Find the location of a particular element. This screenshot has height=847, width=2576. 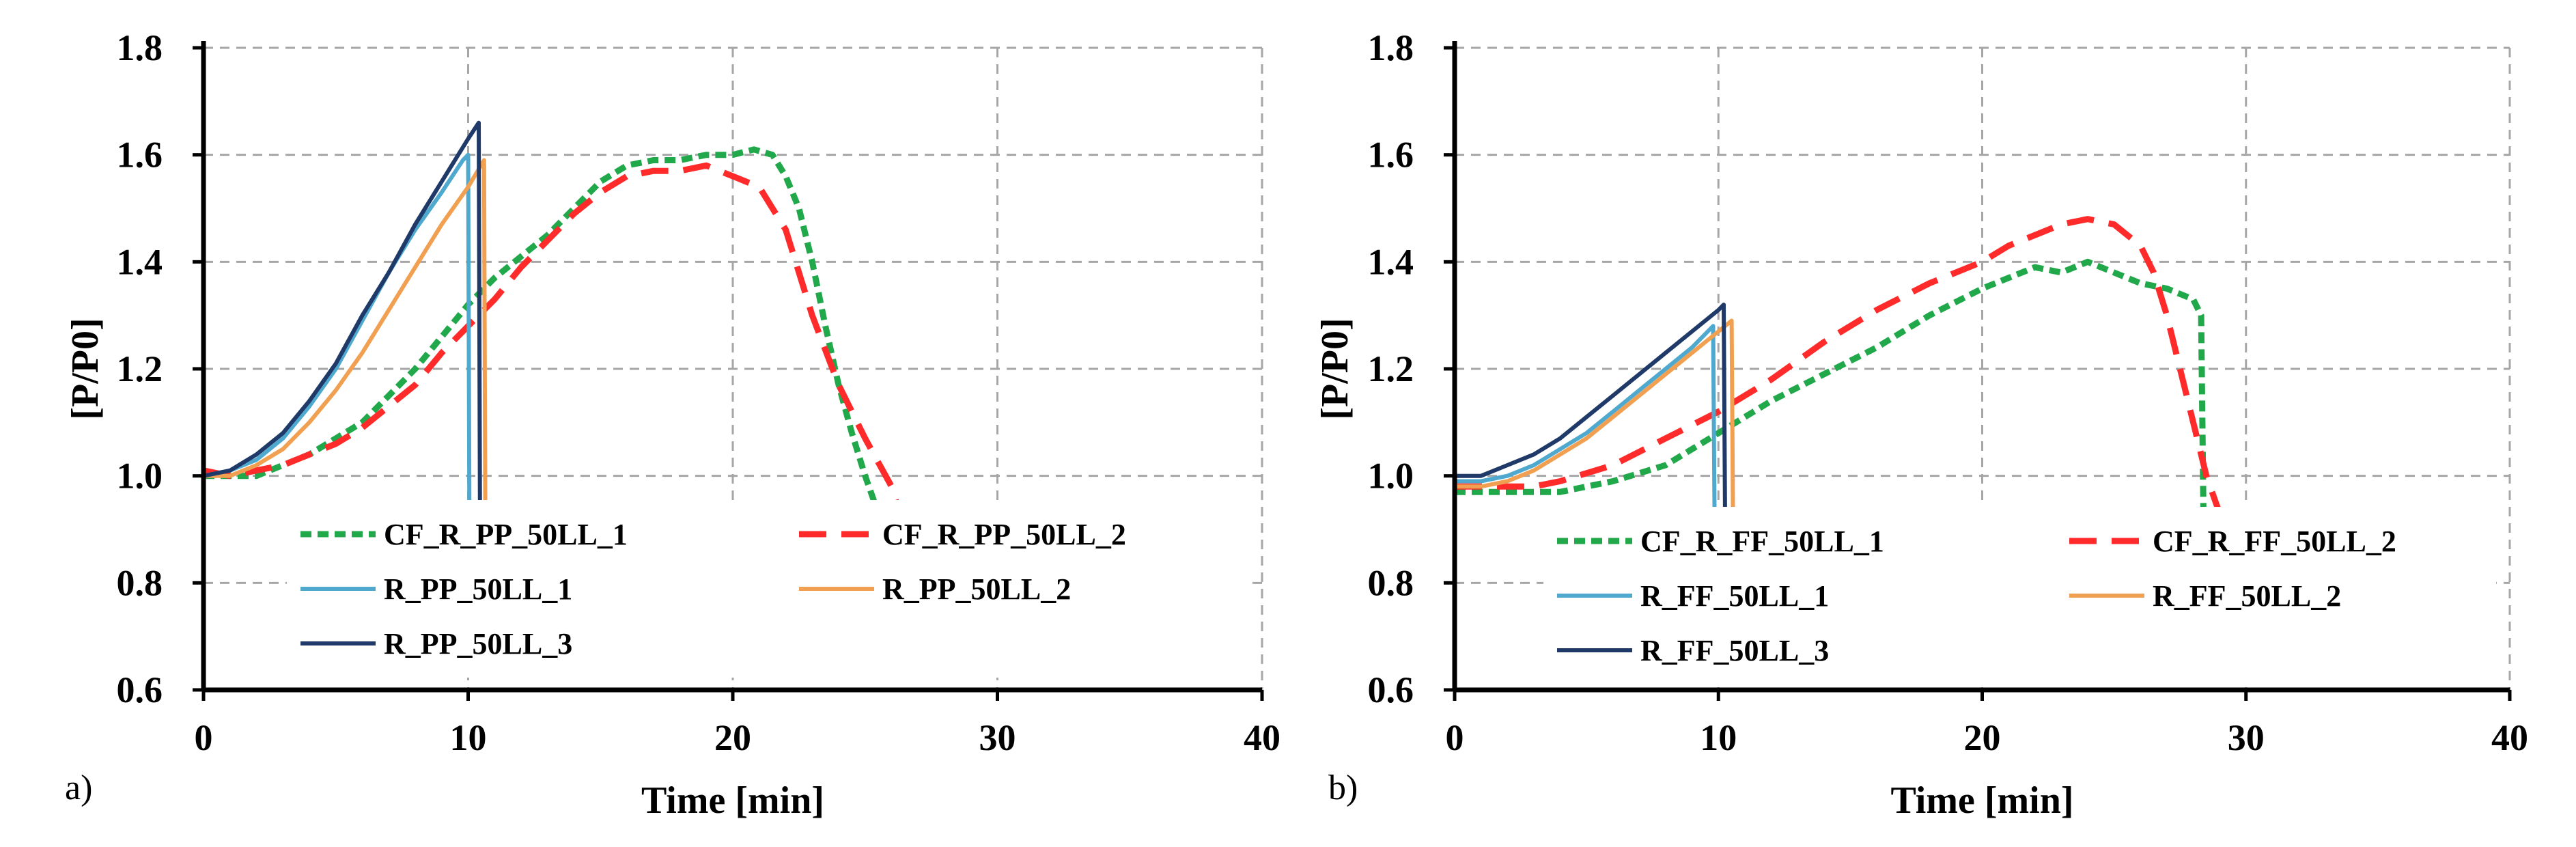

legend-label: R_FF_50LL_3 is located at coordinates (1734, 651).